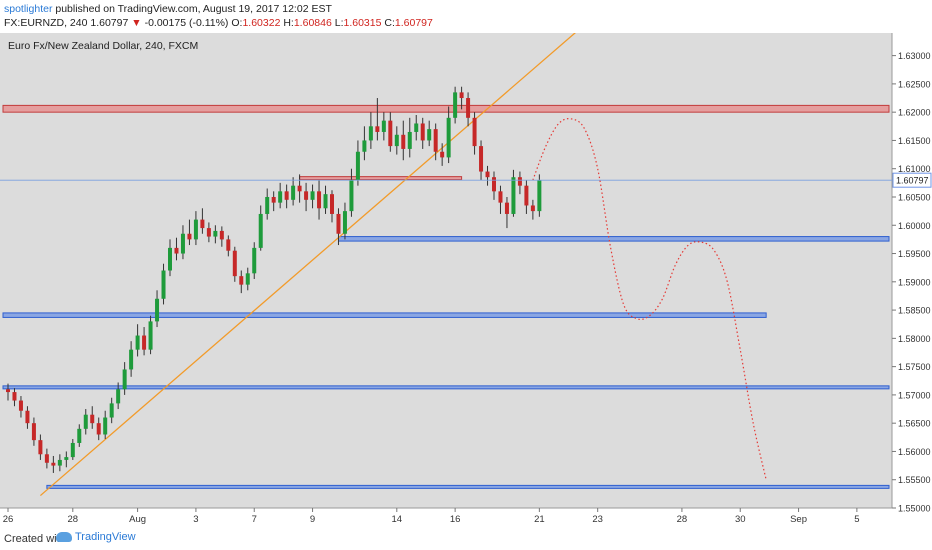 This screenshot has width=932, height=550. I want to click on author-link: spotlighter, so click(28, 9).